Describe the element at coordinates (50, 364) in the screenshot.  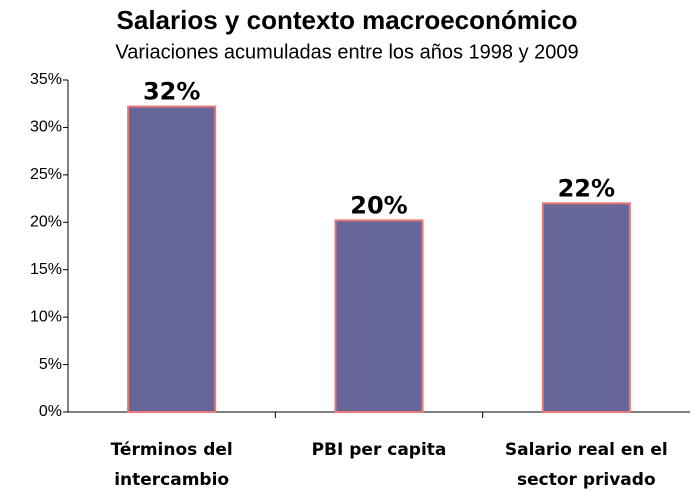
I see `y-tick-label: 5%` at that location.